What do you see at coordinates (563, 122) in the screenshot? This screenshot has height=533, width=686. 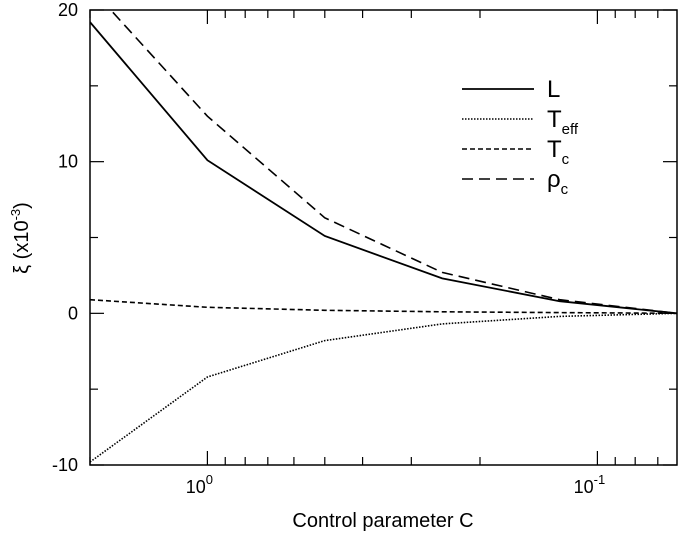 I see `legend-label-2: Teff` at bounding box center [563, 122].